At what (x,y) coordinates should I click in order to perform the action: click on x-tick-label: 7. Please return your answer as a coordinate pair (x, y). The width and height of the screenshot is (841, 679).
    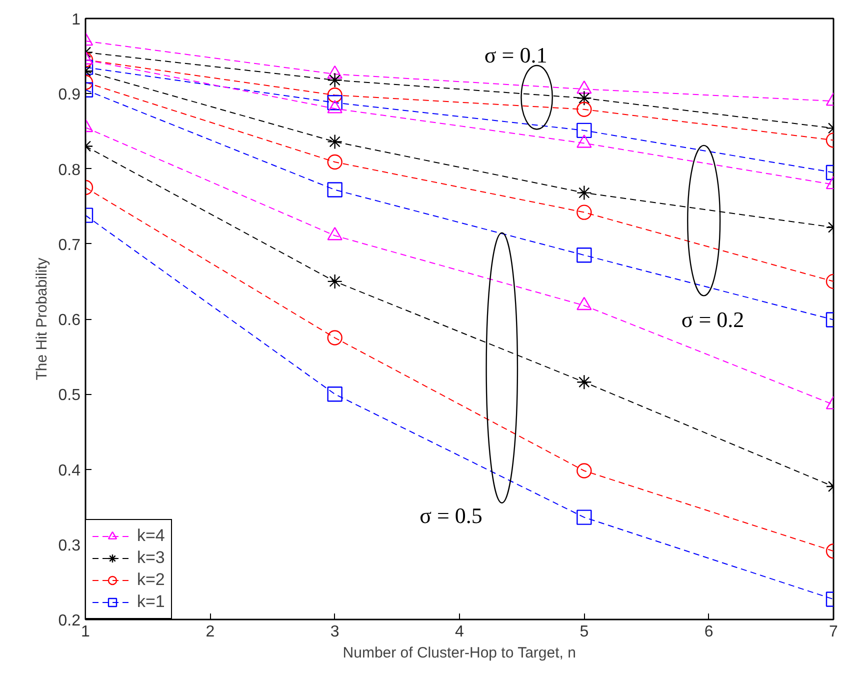
    Looking at the image, I should click on (833, 632).